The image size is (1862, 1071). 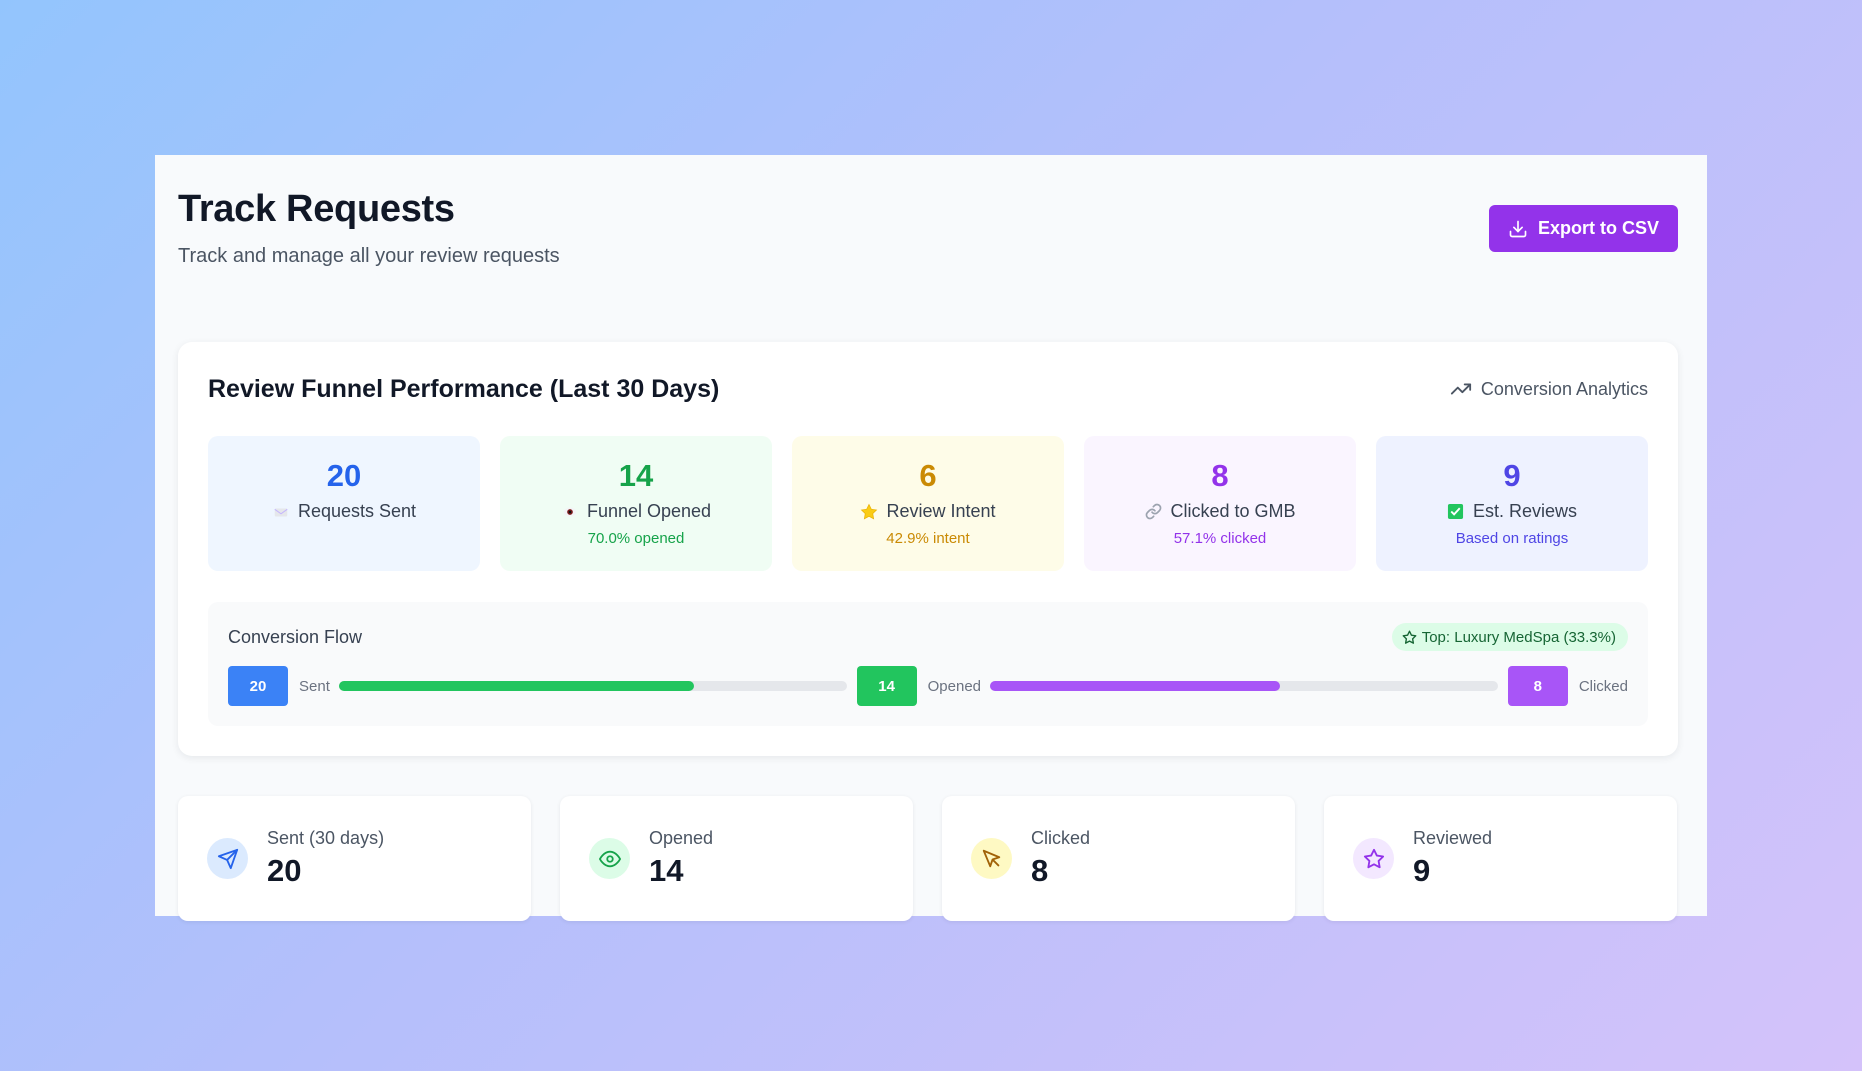 What do you see at coordinates (1512, 538) in the screenshot?
I see `stat-sub: Based on ratings` at bounding box center [1512, 538].